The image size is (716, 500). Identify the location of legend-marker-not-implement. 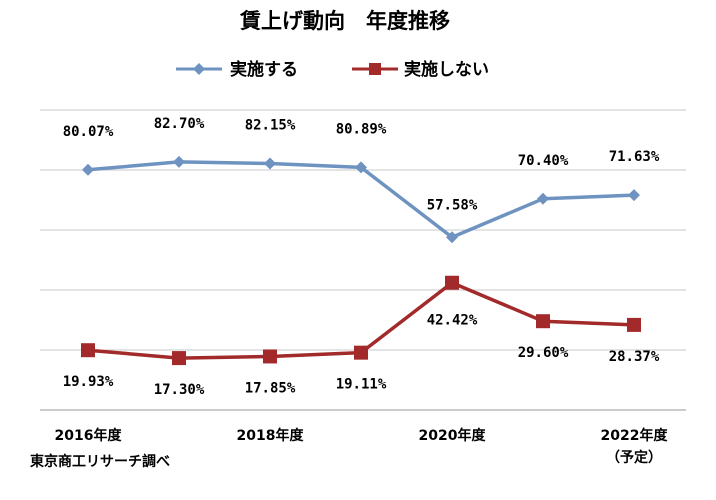
(375, 69).